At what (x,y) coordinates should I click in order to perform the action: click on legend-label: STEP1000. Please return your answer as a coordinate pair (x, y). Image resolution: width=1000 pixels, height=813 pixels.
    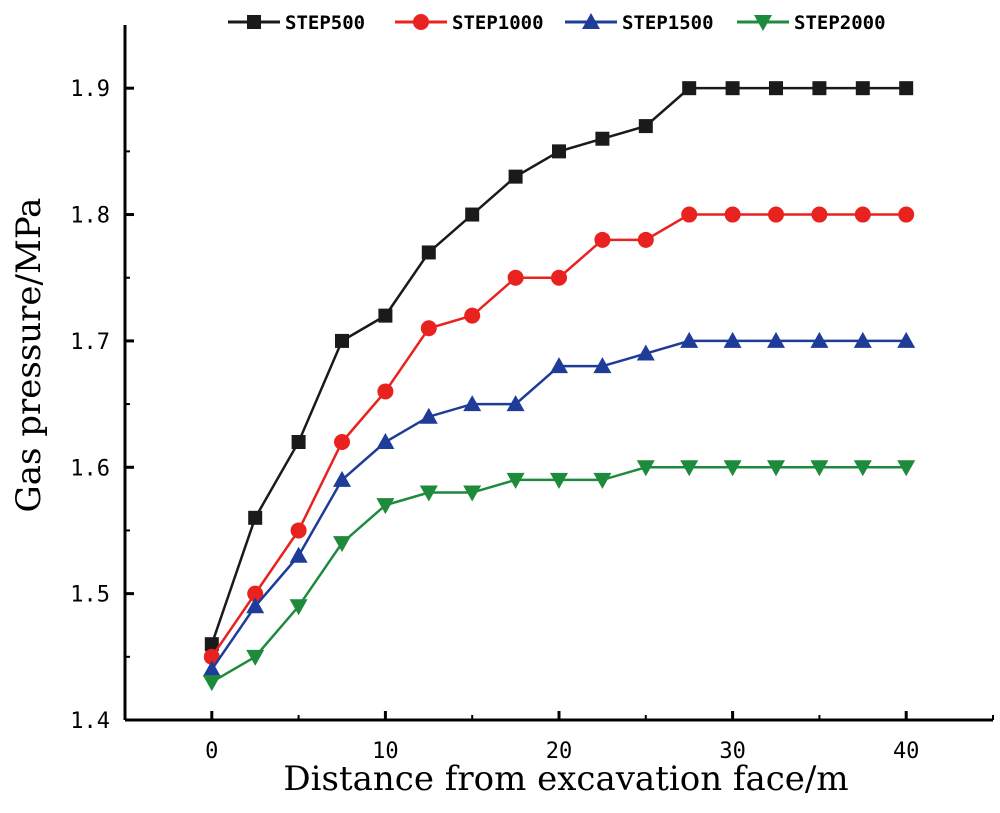
    Looking at the image, I should click on (498, 23).